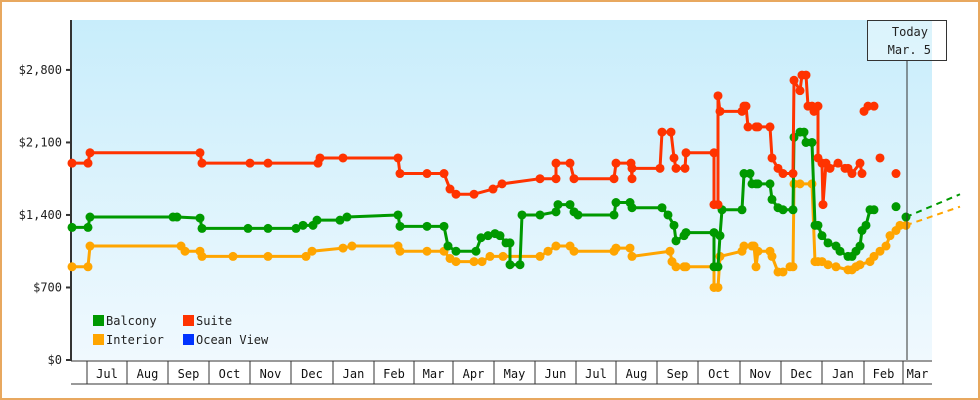  I want to click on y-tick-label: $1,400, so click(40, 215).